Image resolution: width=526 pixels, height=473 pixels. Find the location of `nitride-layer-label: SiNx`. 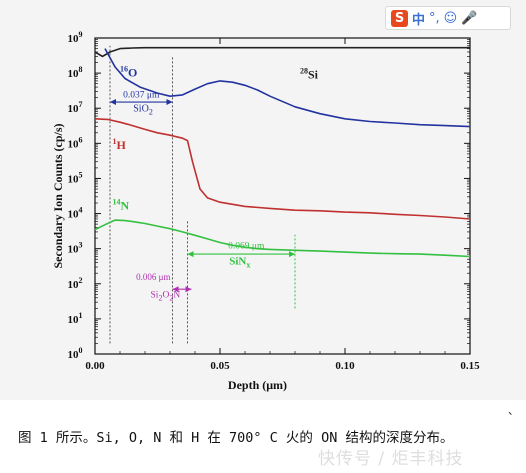

nitride-layer-label: SiNx is located at coordinates (239, 263).